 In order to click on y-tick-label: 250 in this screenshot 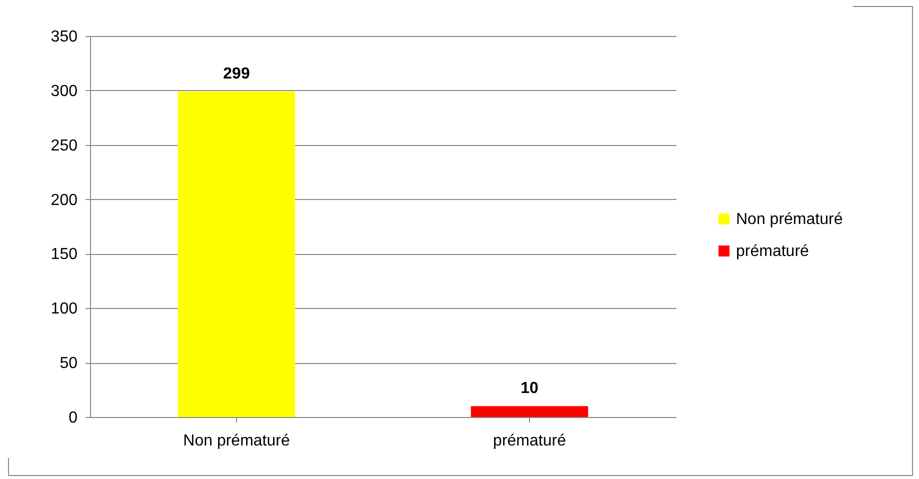, I will do `click(64, 145)`.